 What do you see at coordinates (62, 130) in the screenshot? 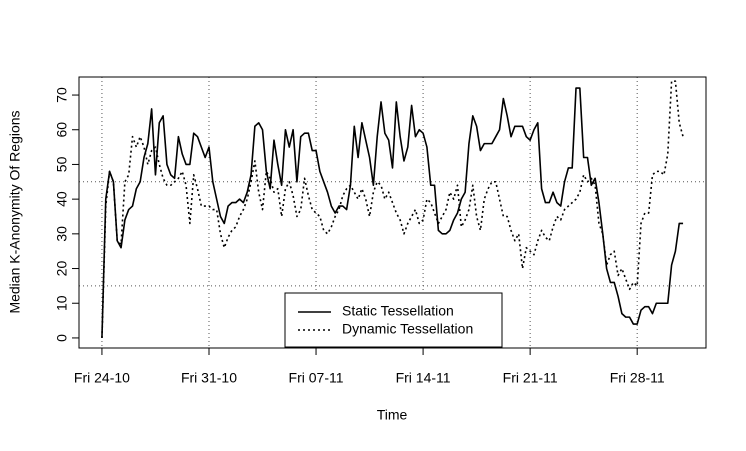
I see `y-tick-label: 60` at bounding box center [62, 130].